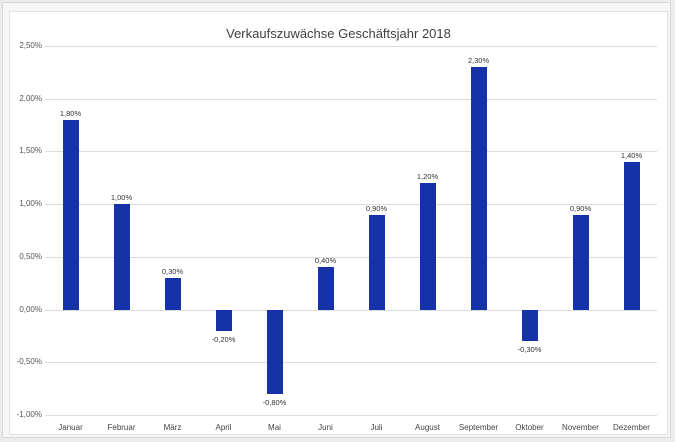 This screenshot has width=675, height=442. What do you see at coordinates (274, 402) in the screenshot?
I see `data-label: -0,80%` at bounding box center [274, 402].